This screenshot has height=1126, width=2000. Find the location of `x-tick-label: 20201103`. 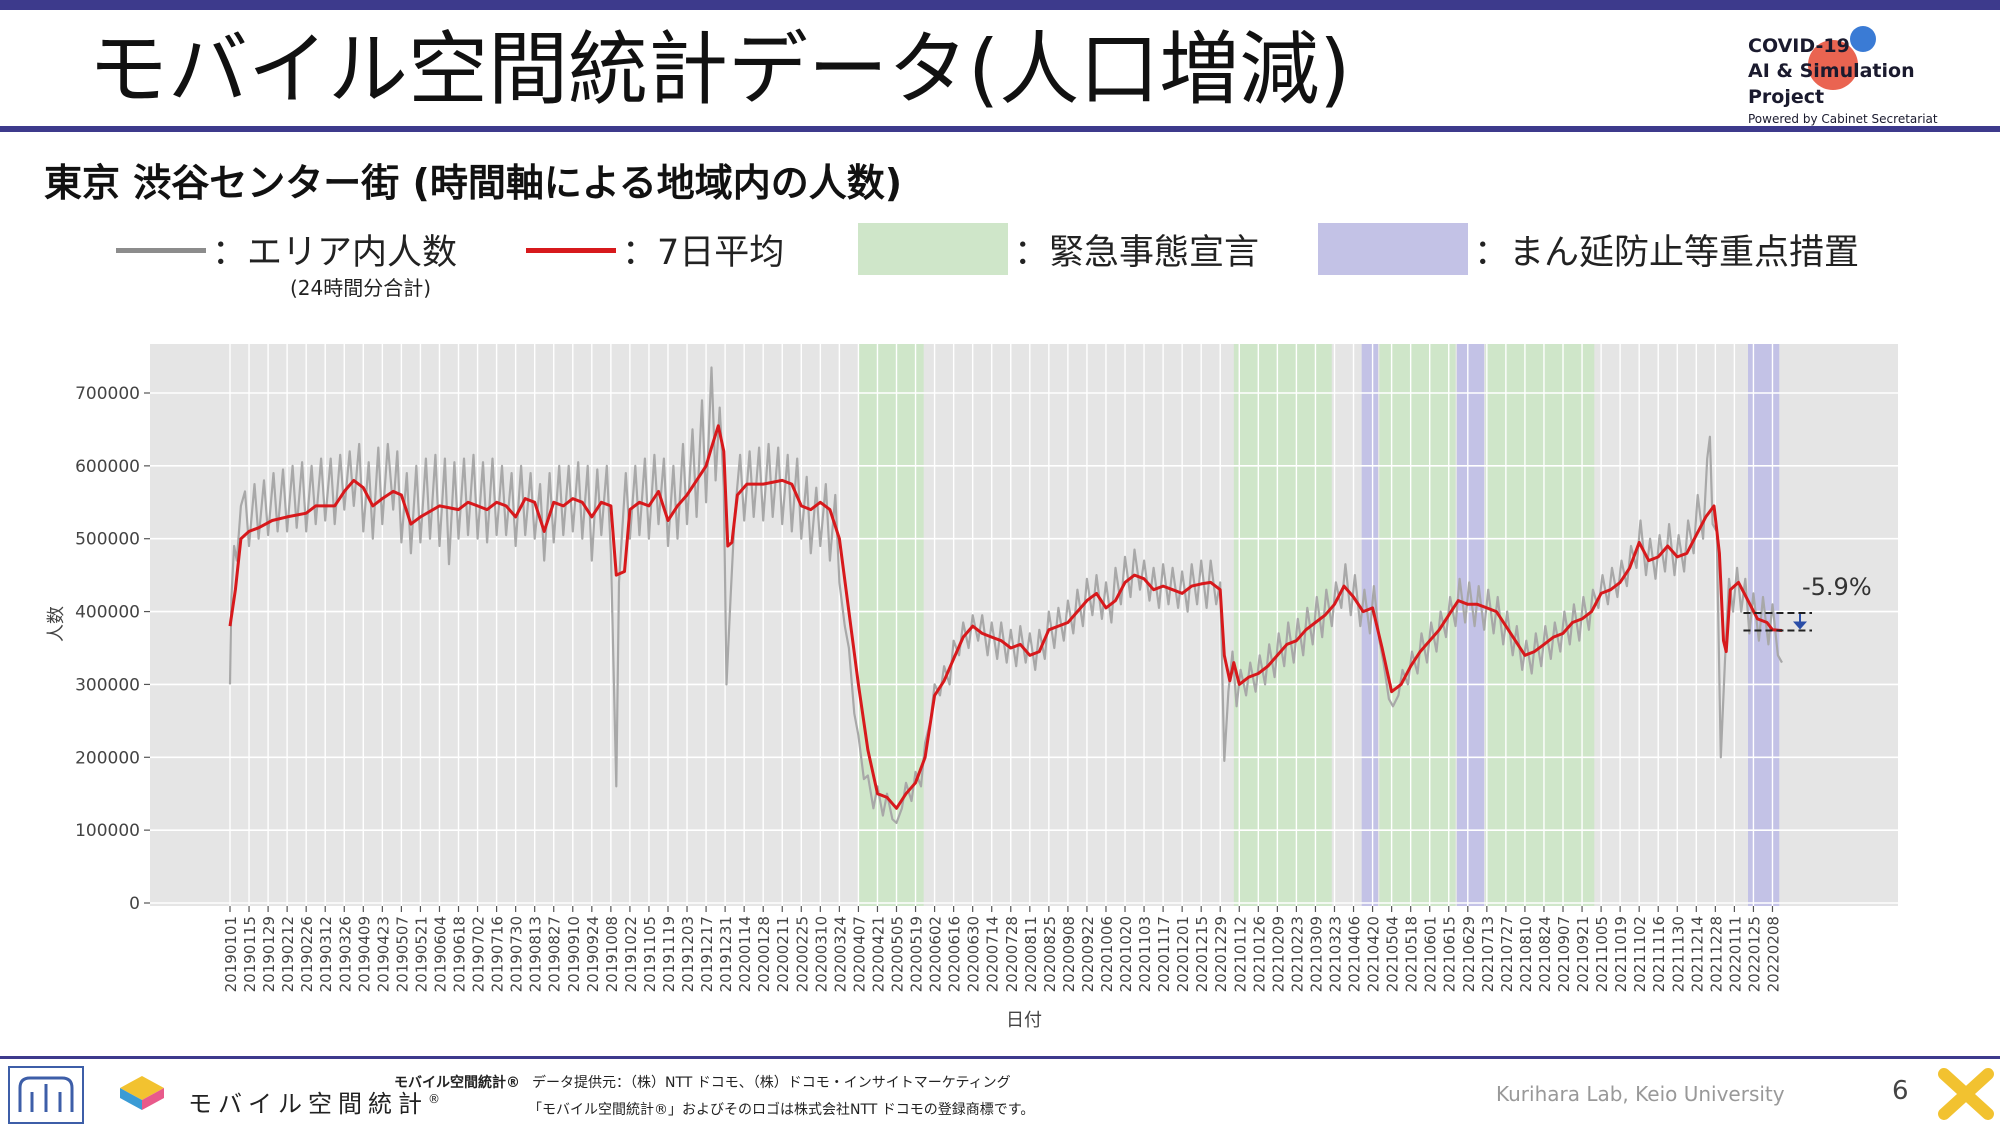

x-tick-label: 20201103 is located at coordinates (1145, 954).